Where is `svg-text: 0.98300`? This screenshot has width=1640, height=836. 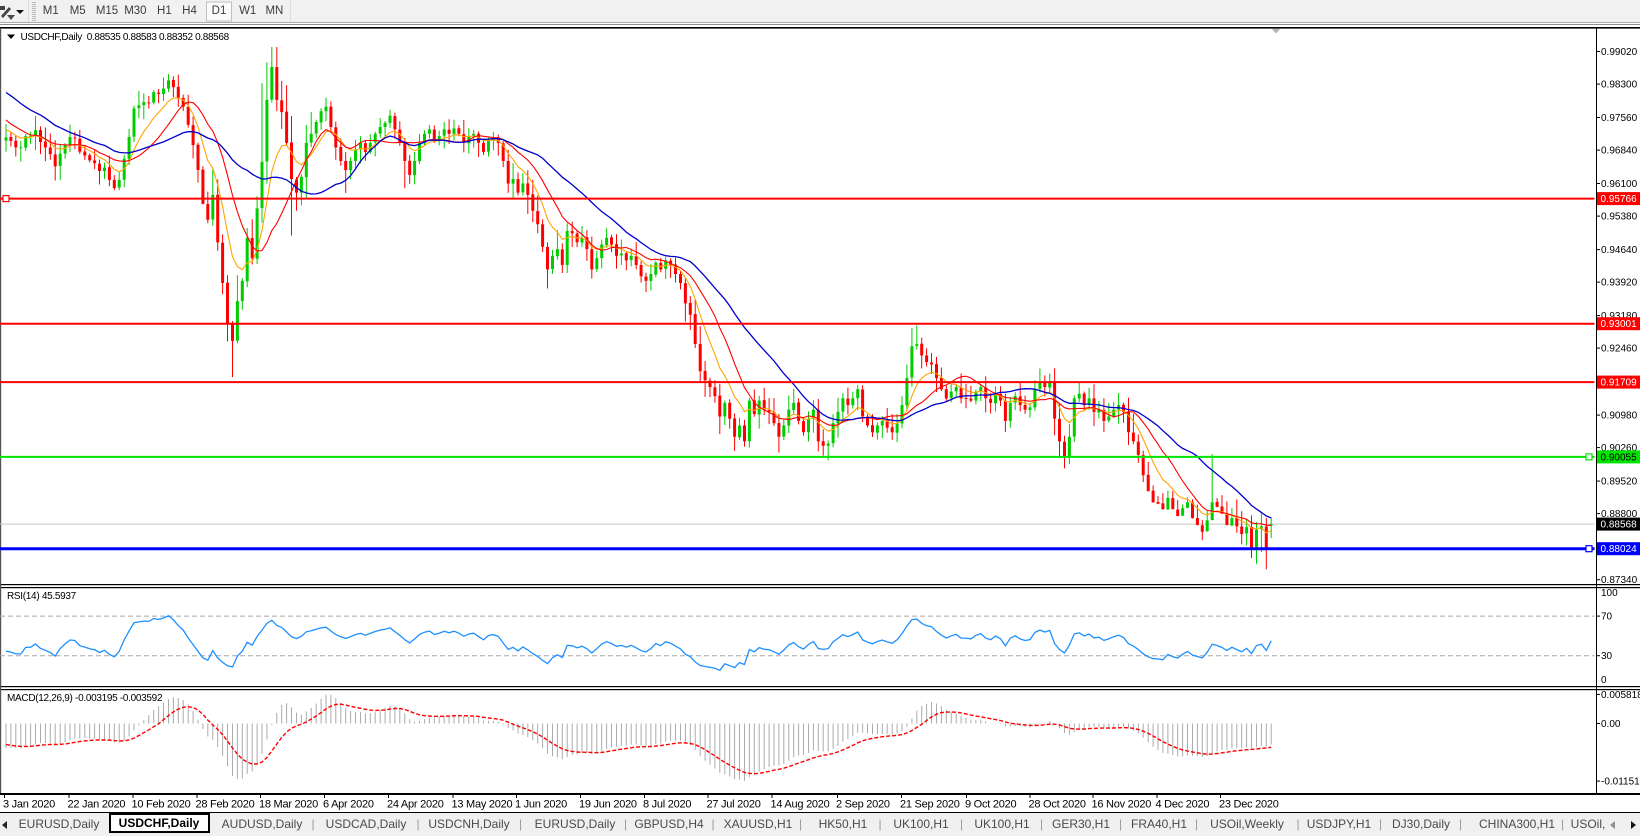
svg-text: 0.98300 is located at coordinates (1619, 85).